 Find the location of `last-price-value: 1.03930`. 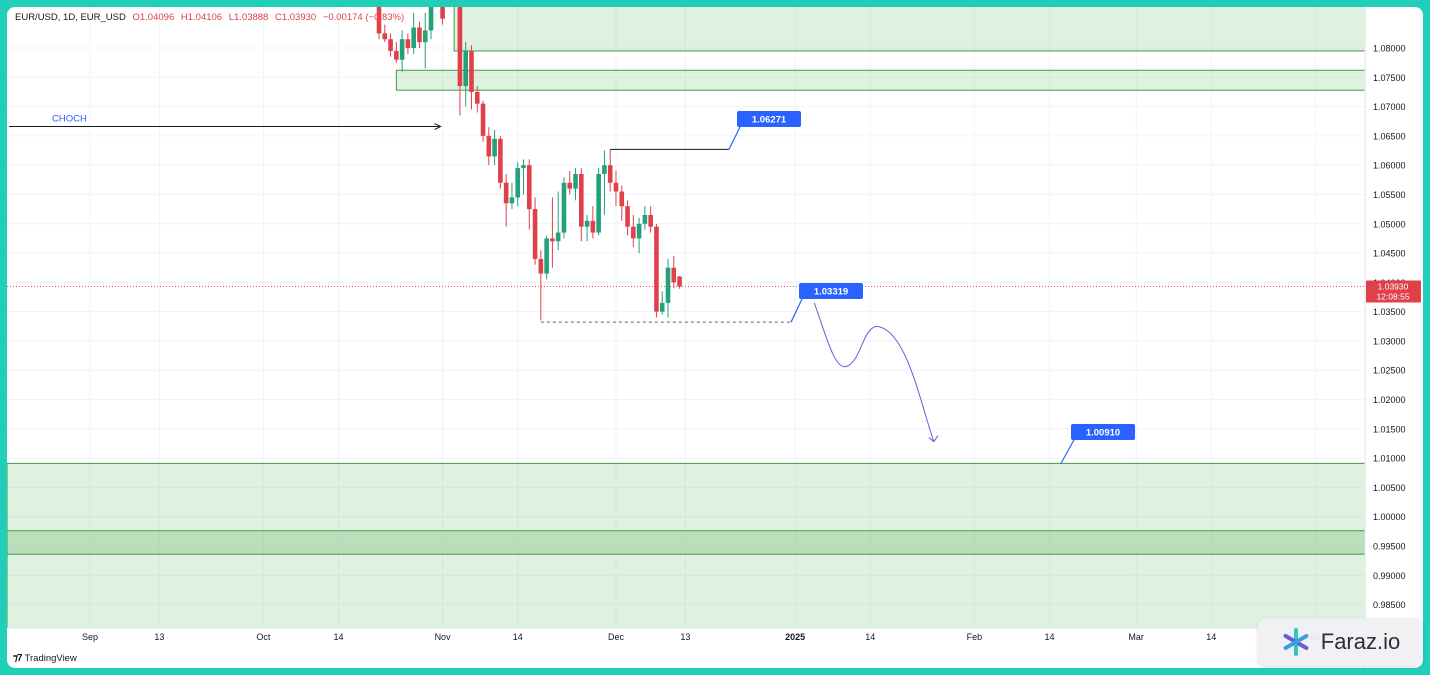

last-price-value: 1.03930 is located at coordinates (1393, 286).